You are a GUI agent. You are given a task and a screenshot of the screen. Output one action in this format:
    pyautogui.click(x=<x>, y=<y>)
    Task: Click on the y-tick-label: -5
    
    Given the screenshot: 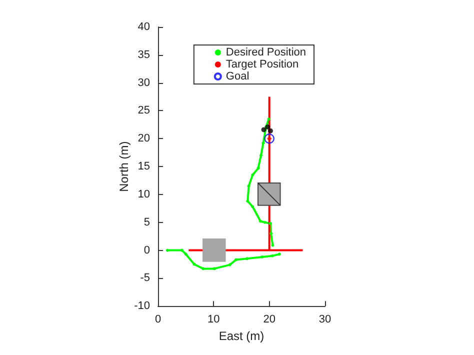 What is the action you would take?
    pyautogui.click(x=145, y=278)
    